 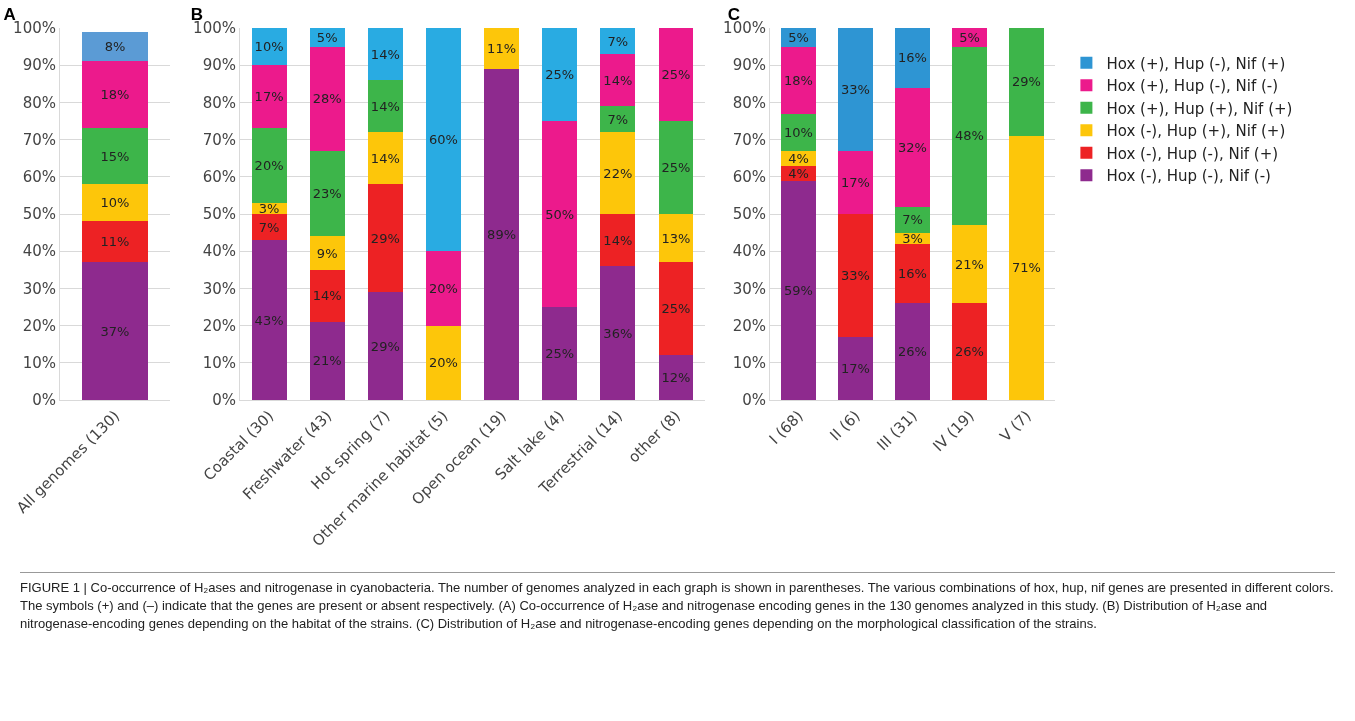 What do you see at coordinates (1196, 131) in the screenshot?
I see `legend-label: Hox (-), Hup (+), Nif (+)` at bounding box center [1196, 131].